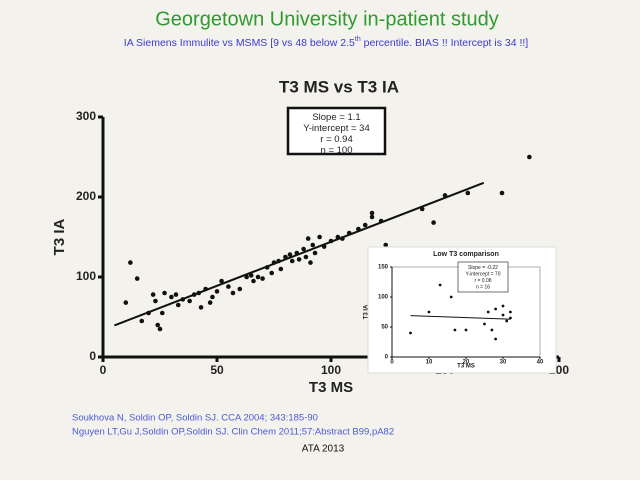 The width and height of the screenshot is (640, 480). Describe the element at coordinates (336, 128) in the screenshot. I see `stats-line: Y-intercept = 34` at that location.